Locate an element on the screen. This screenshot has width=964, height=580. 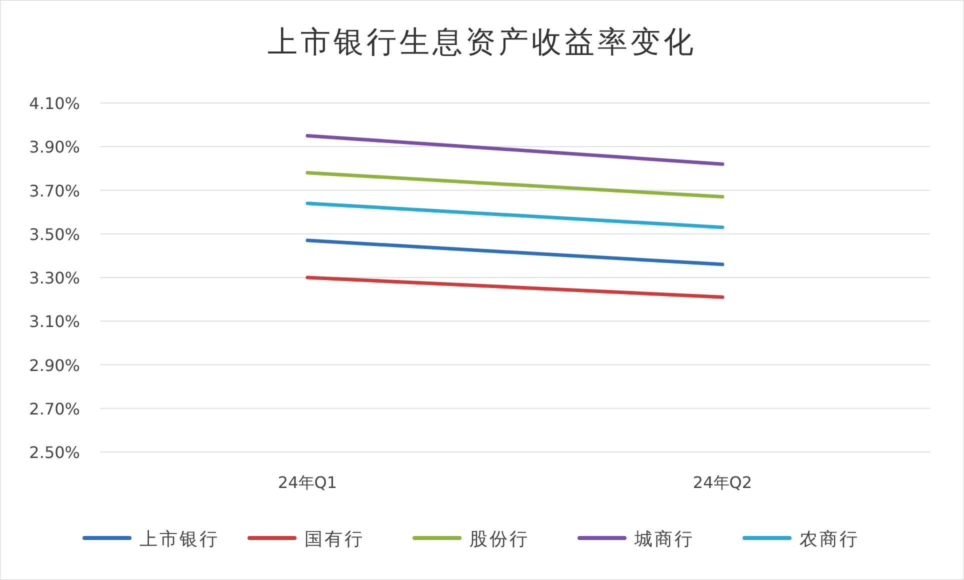
legend-label: 城商行 is located at coordinates (664, 539).